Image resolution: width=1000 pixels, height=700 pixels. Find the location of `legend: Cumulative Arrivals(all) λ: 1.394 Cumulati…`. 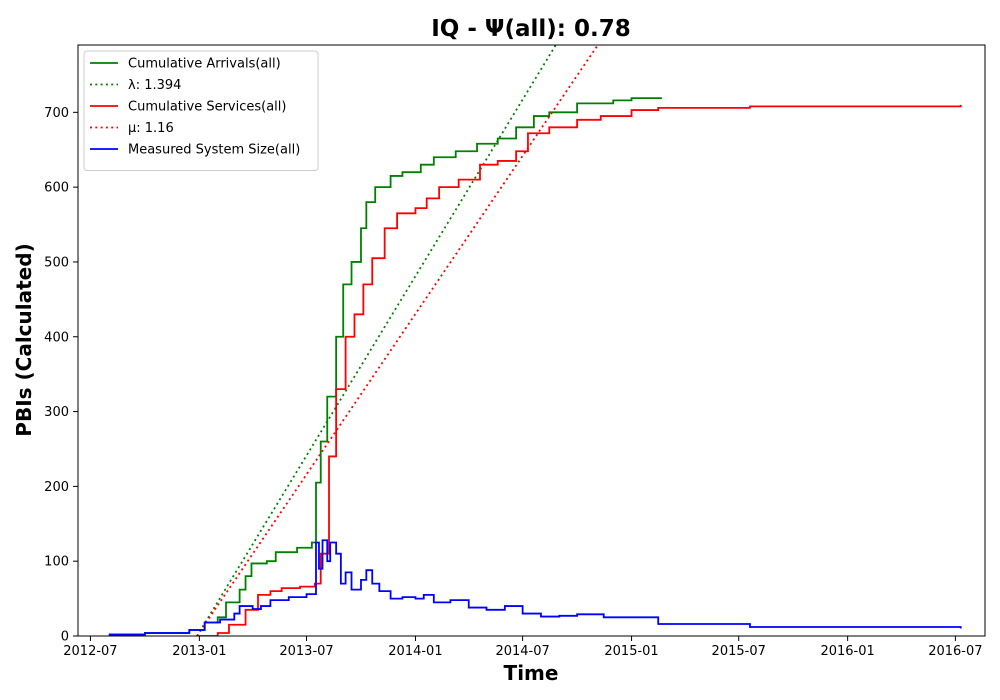

legend: Cumulative Arrivals(all) λ: 1.394 Cumulati… is located at coordinates (201, 110).